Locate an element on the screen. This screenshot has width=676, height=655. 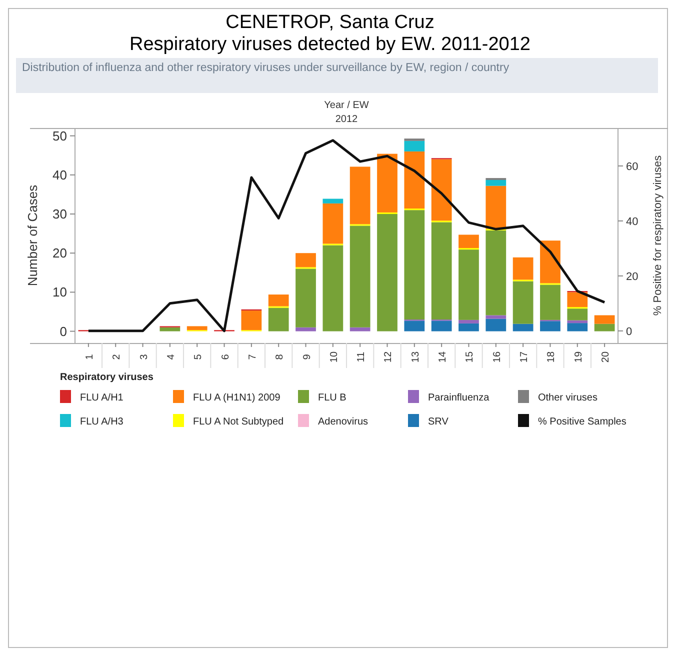
y2-tick-label: 40 is located at coordinates (632, 222).